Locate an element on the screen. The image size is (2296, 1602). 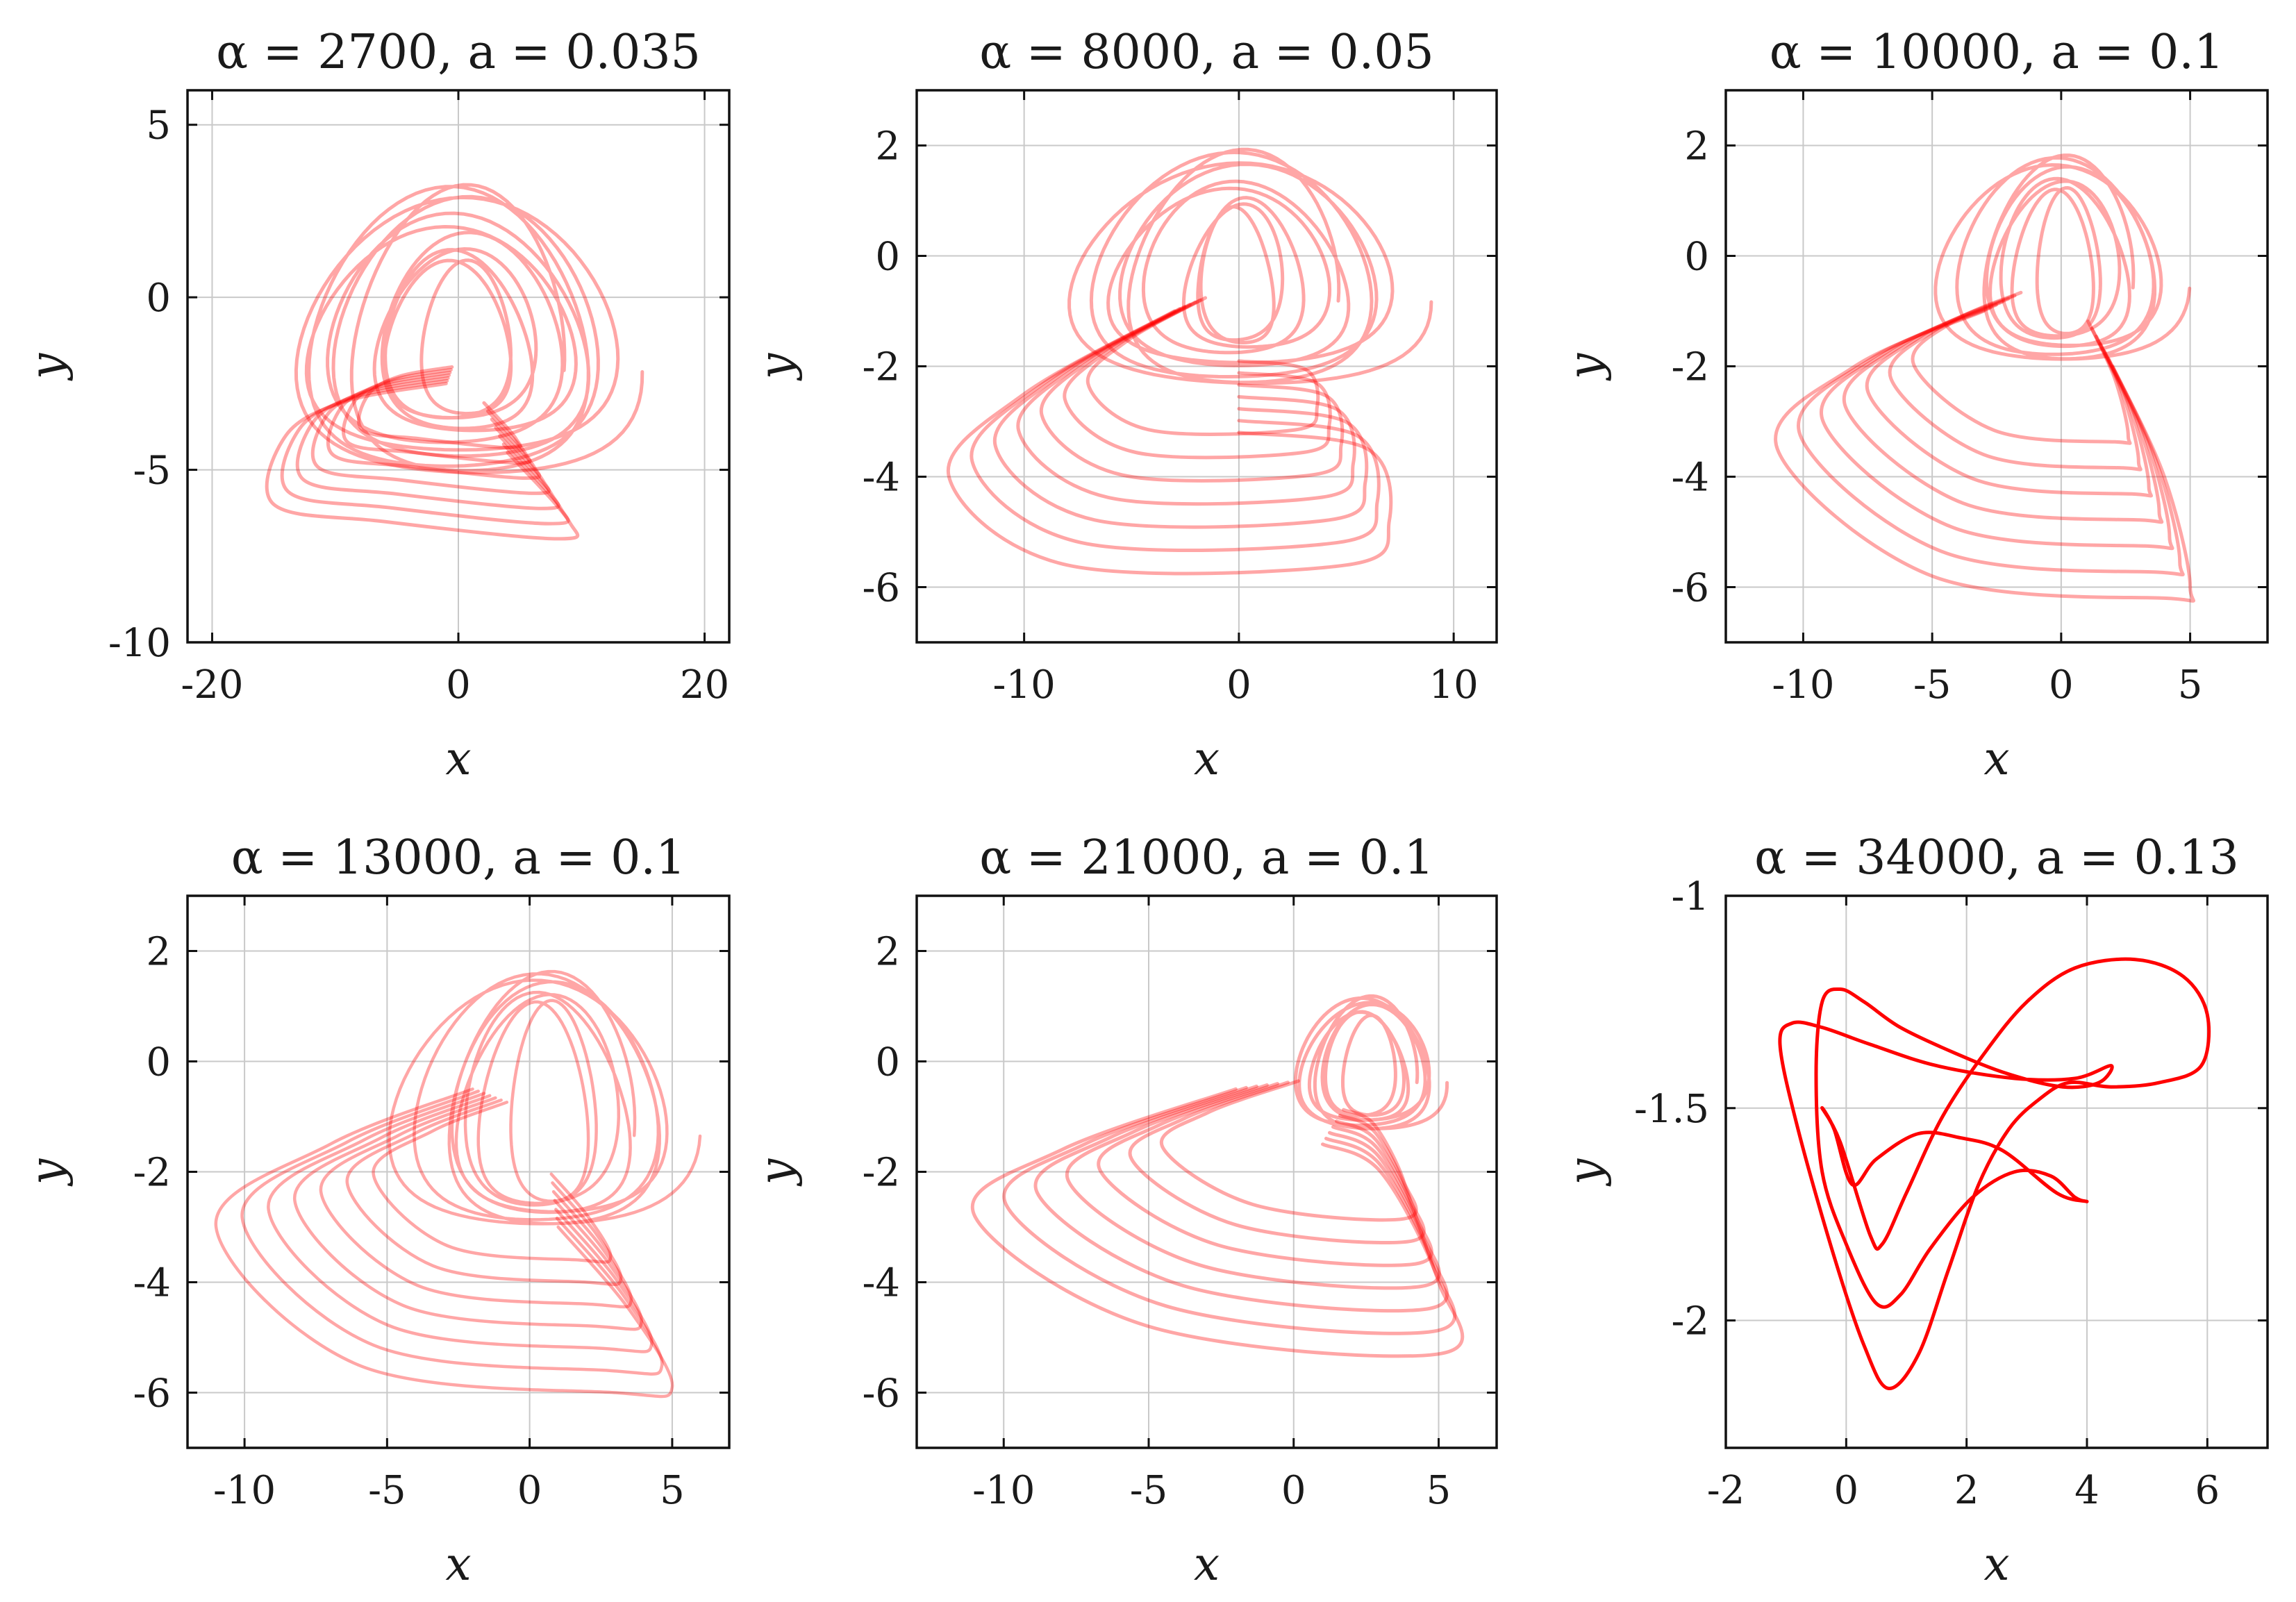
subplot-4: -10 -5 0 5 -6 -4 -2 0 2 x y α = 13000, a = 0.1 is located at coordinates (376, 1211).